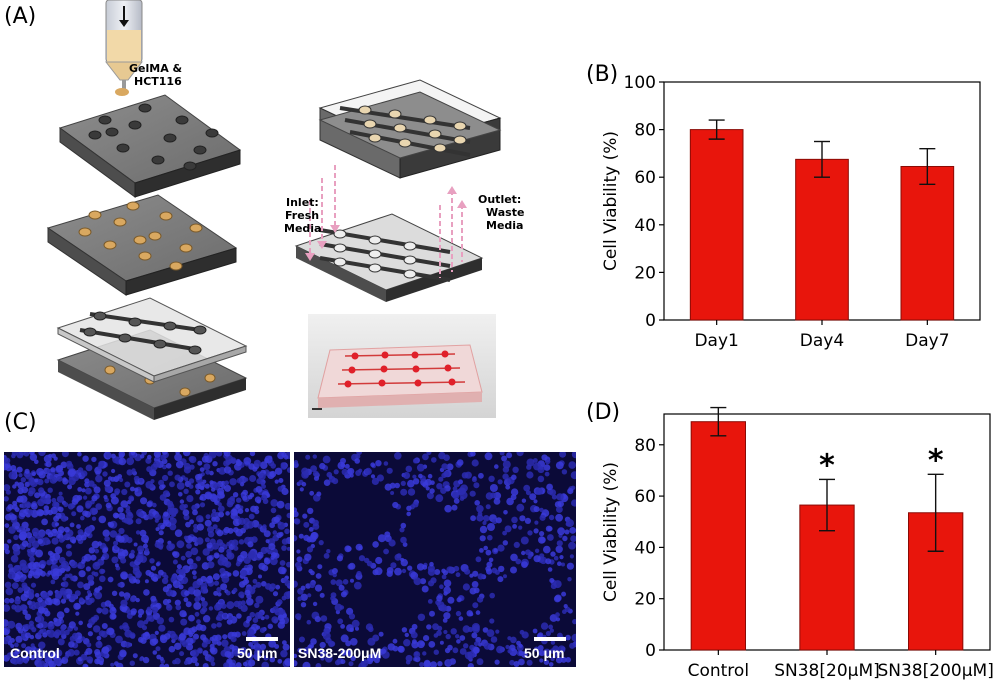  Describe the element at coordinates (389, 233) in the screenshot. I see `chip-perfusion-view` at that location.